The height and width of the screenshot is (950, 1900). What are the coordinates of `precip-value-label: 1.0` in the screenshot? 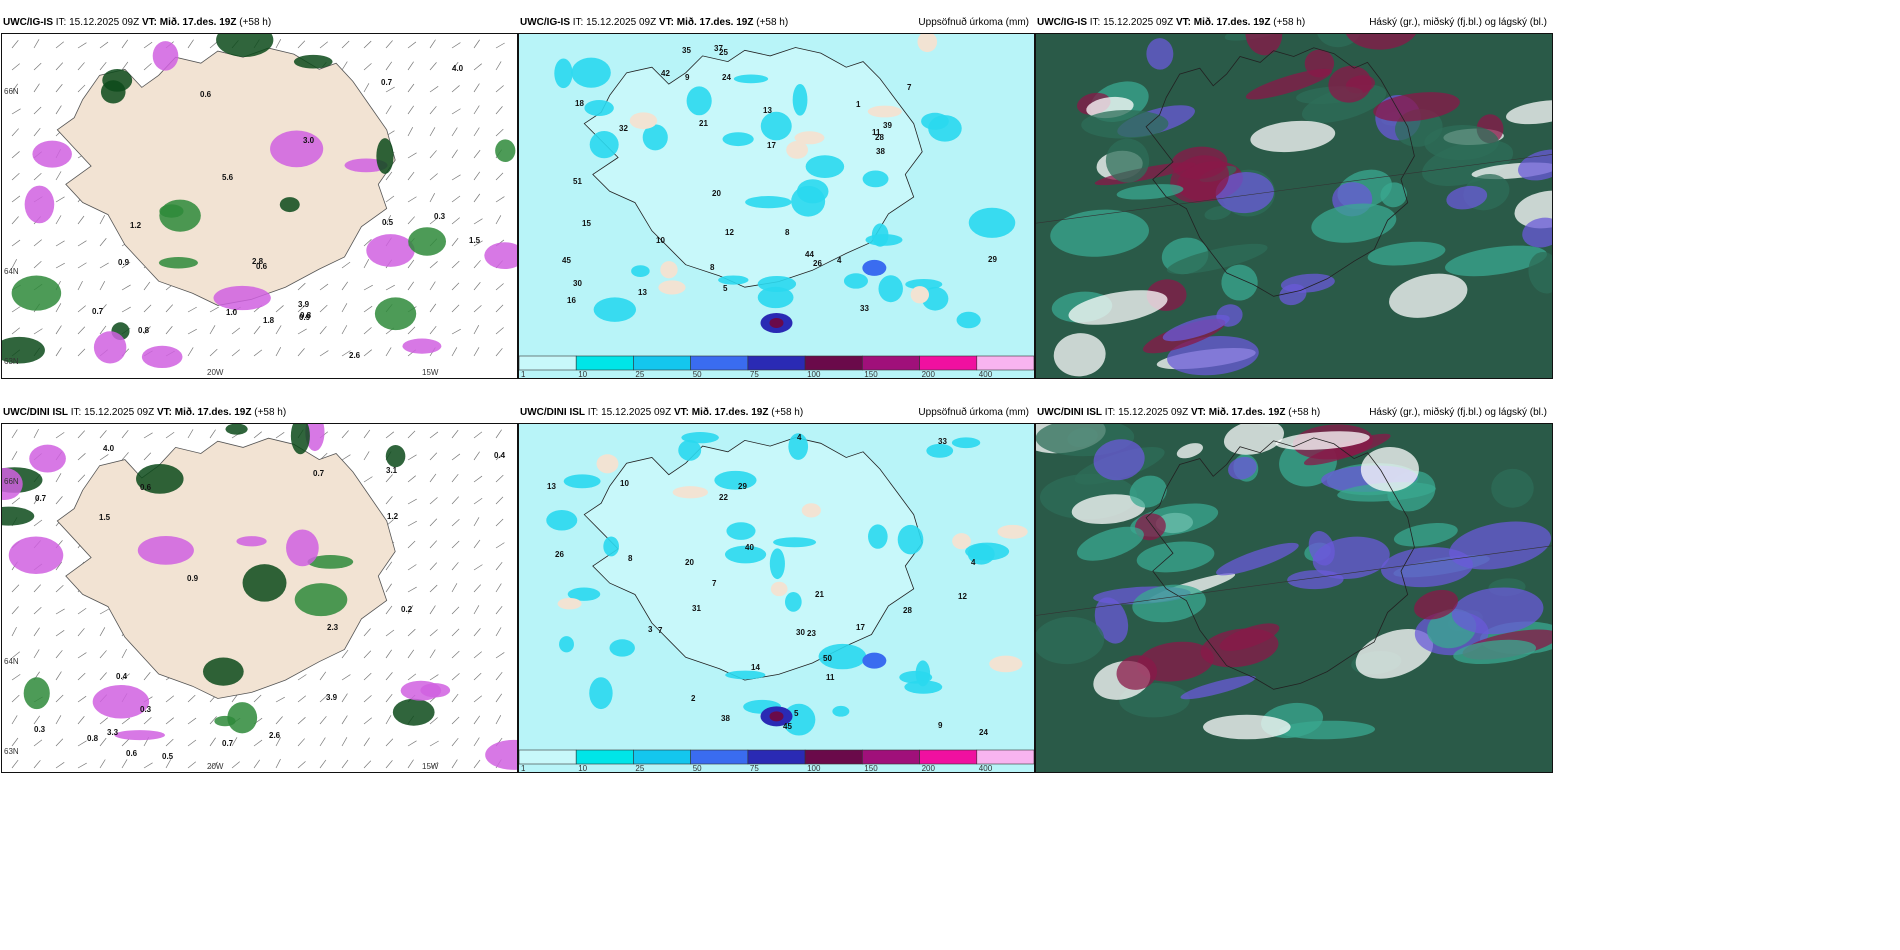 It's located at (232, 312).